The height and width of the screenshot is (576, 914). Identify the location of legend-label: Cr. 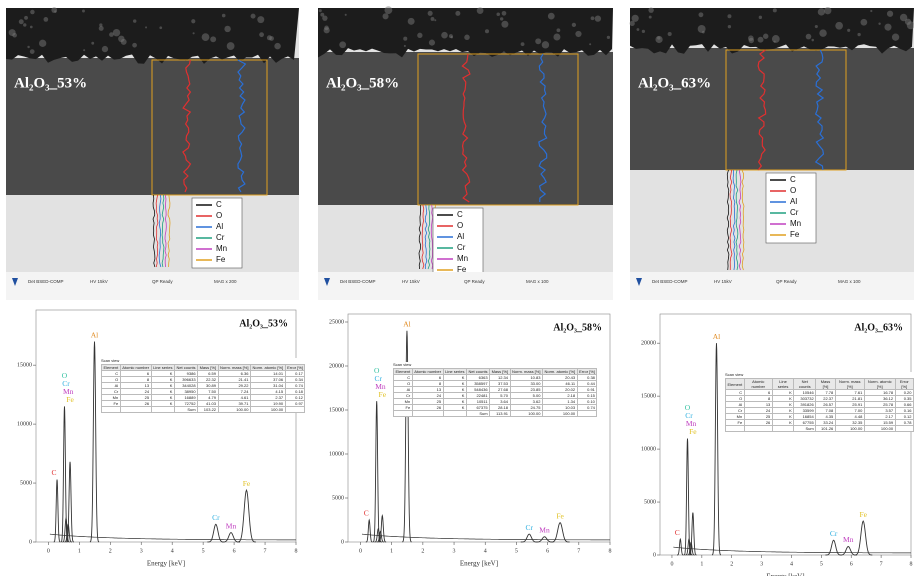
(220, 237).